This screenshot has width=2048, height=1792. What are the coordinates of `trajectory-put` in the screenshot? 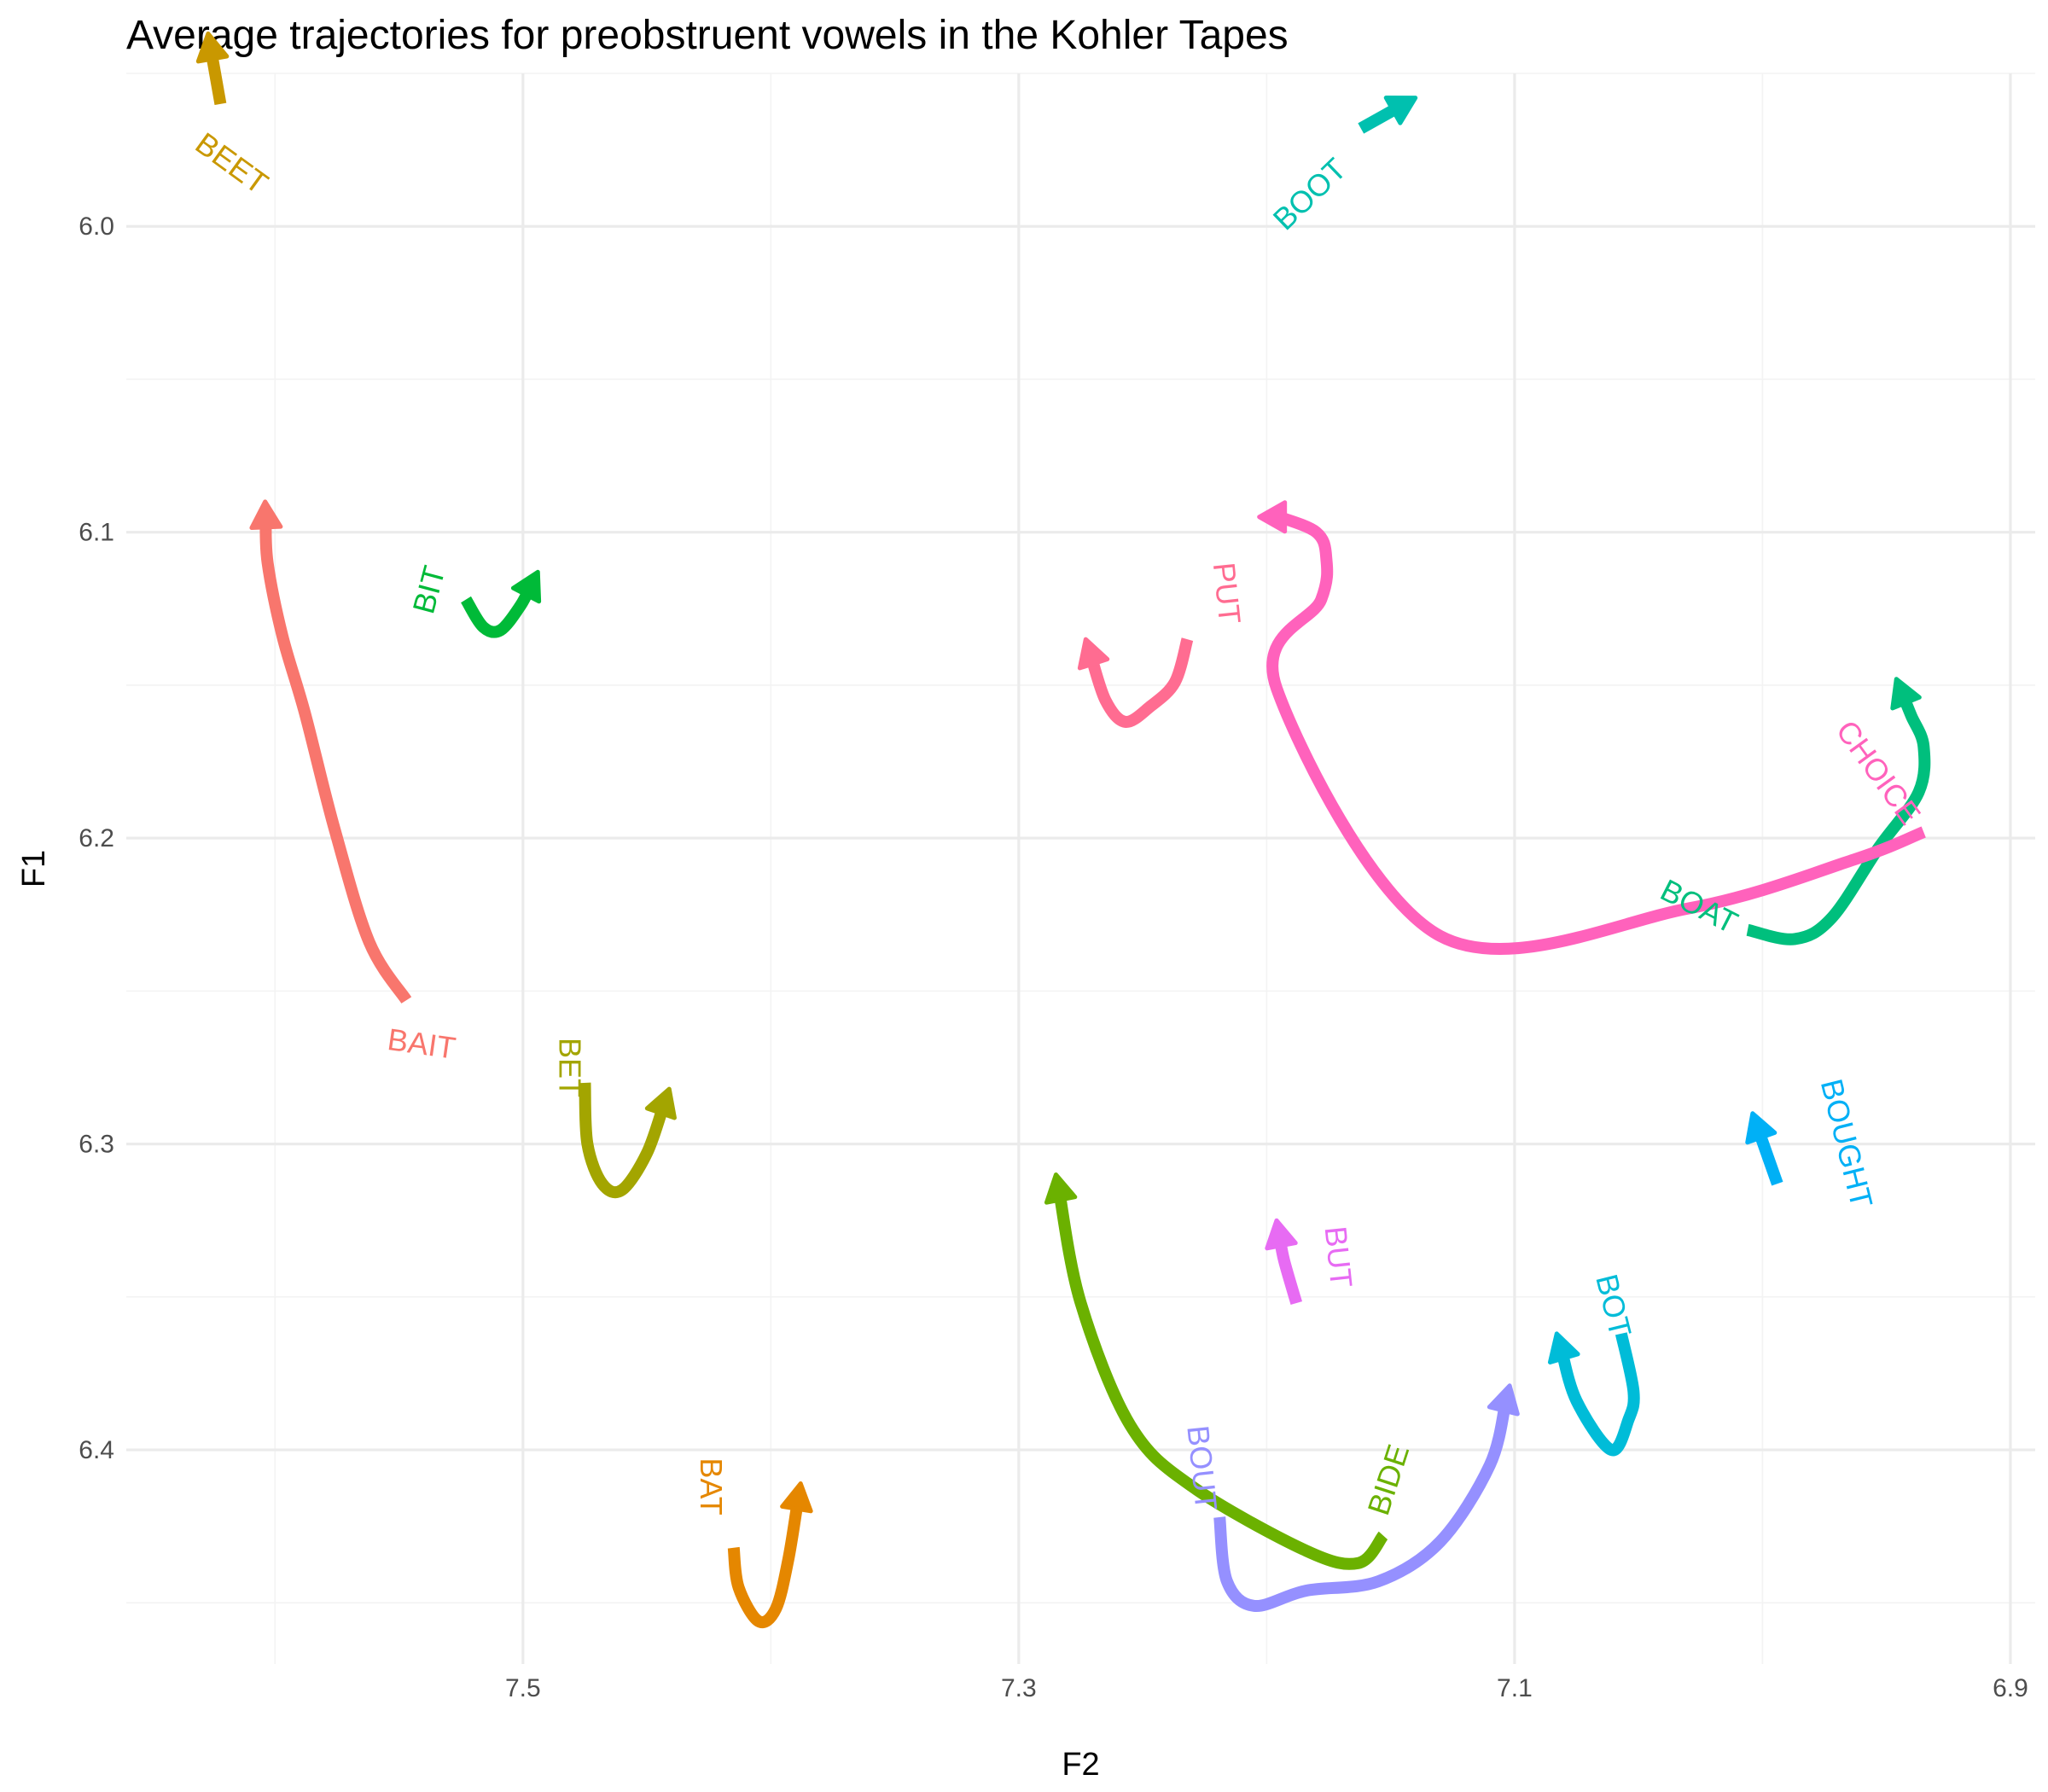 It's located at (1135, 682).